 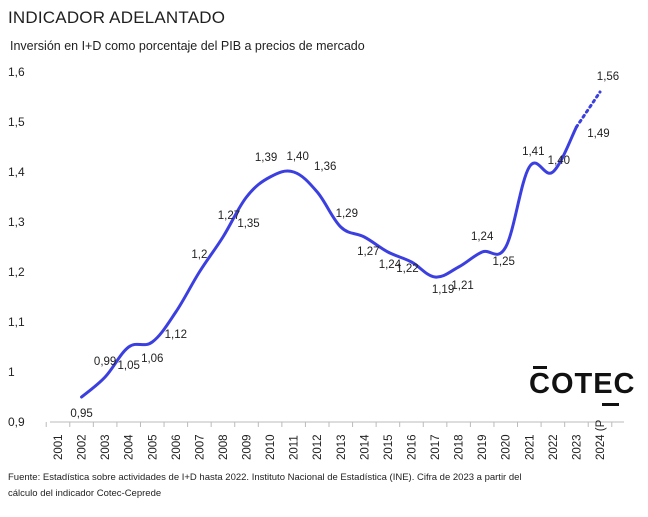 What do you see at coordinates (130, 447) in the screenshot?
I see `x-tick-label: 2004` at bounding box center [130, 447].